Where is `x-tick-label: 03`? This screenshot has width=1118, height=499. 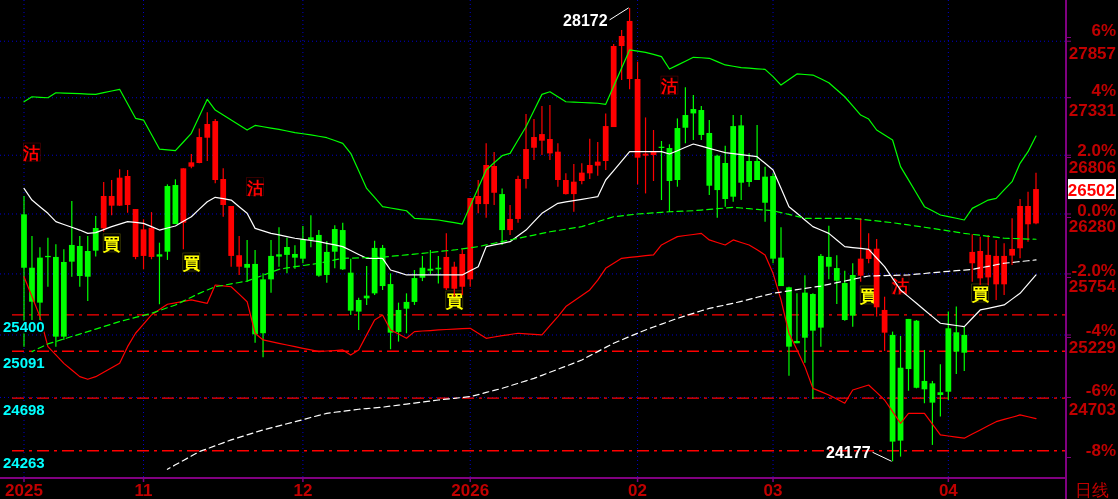 x-tick-label: 03 is located at coordinates (773, 490).